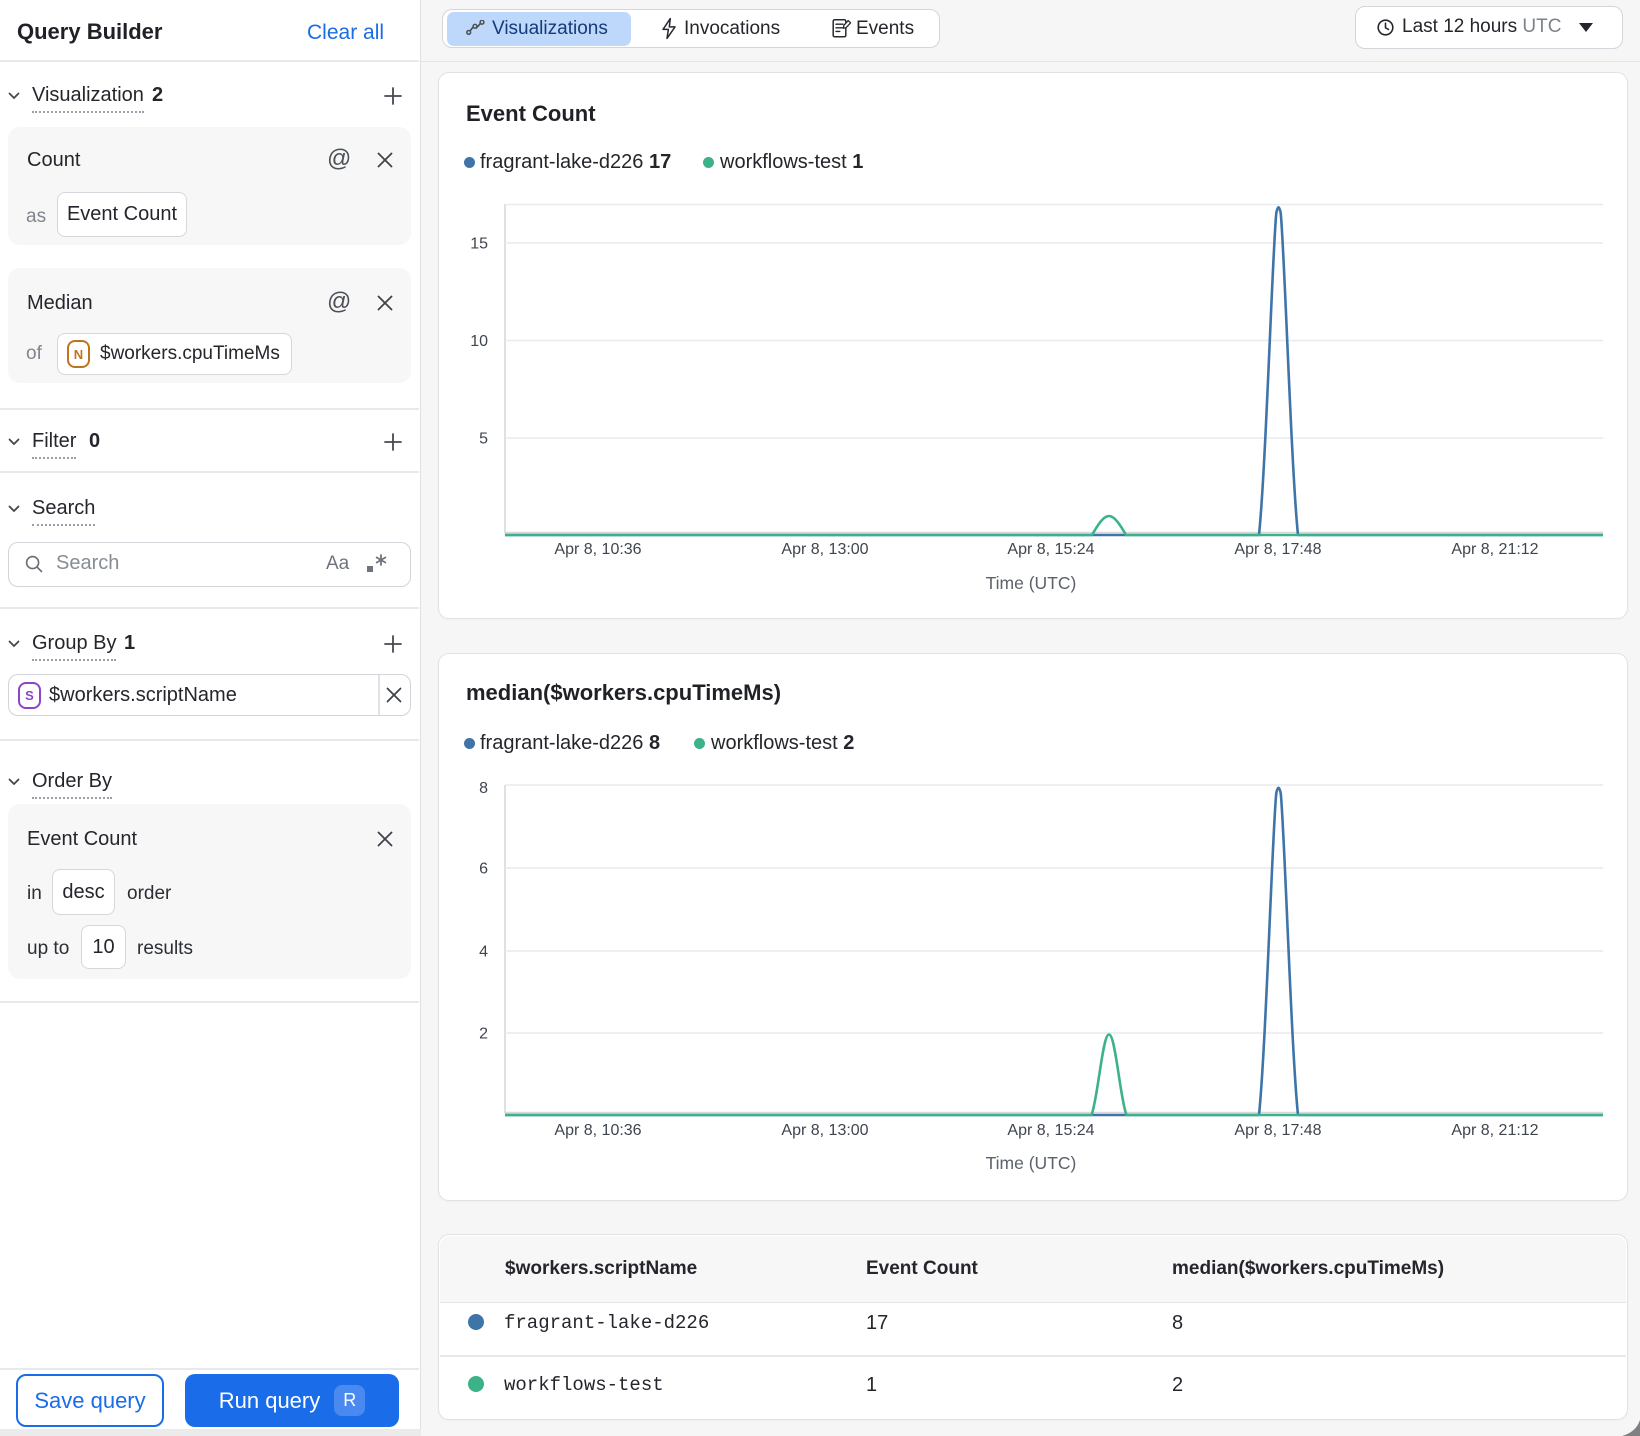  Describe the element at coordinates (479, 341) in the screenshot. I see `svg-text: 10` at that location.